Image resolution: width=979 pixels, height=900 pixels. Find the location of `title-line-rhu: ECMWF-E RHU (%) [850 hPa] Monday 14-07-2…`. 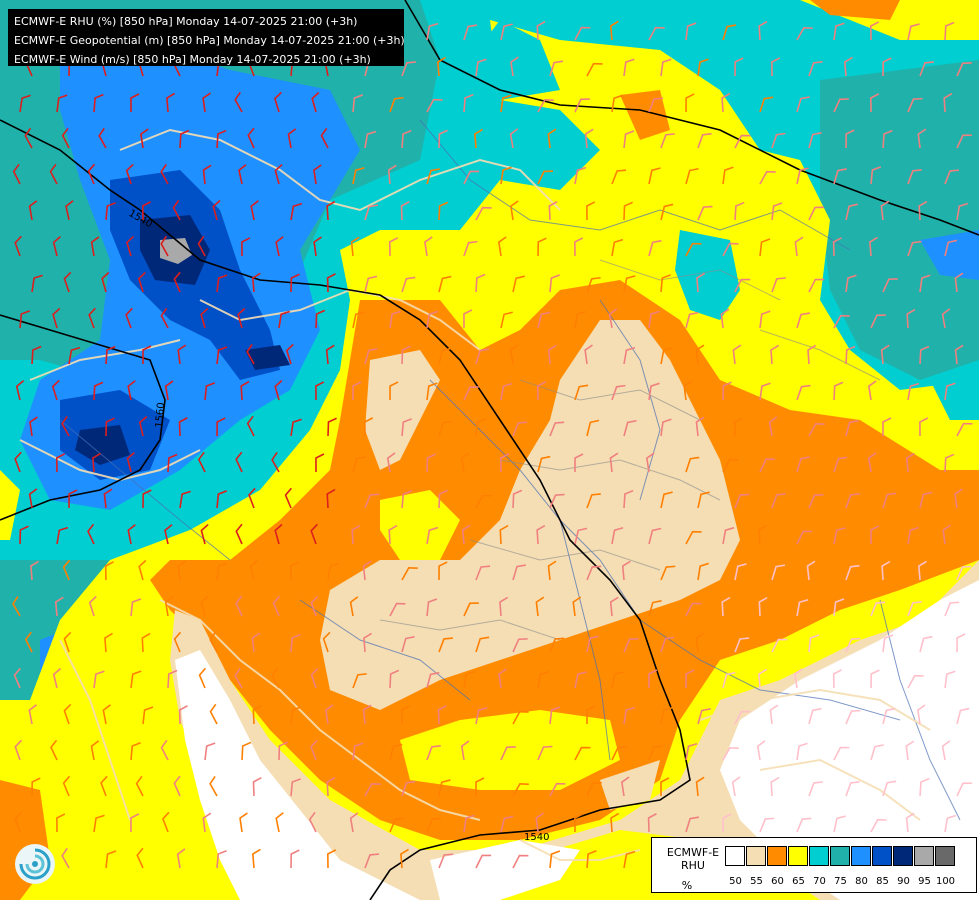

title-line-rhu: ECMWF-E RHU (%) [850 hPa] Monday 14-07-2… is located at coordinates (186, 21).